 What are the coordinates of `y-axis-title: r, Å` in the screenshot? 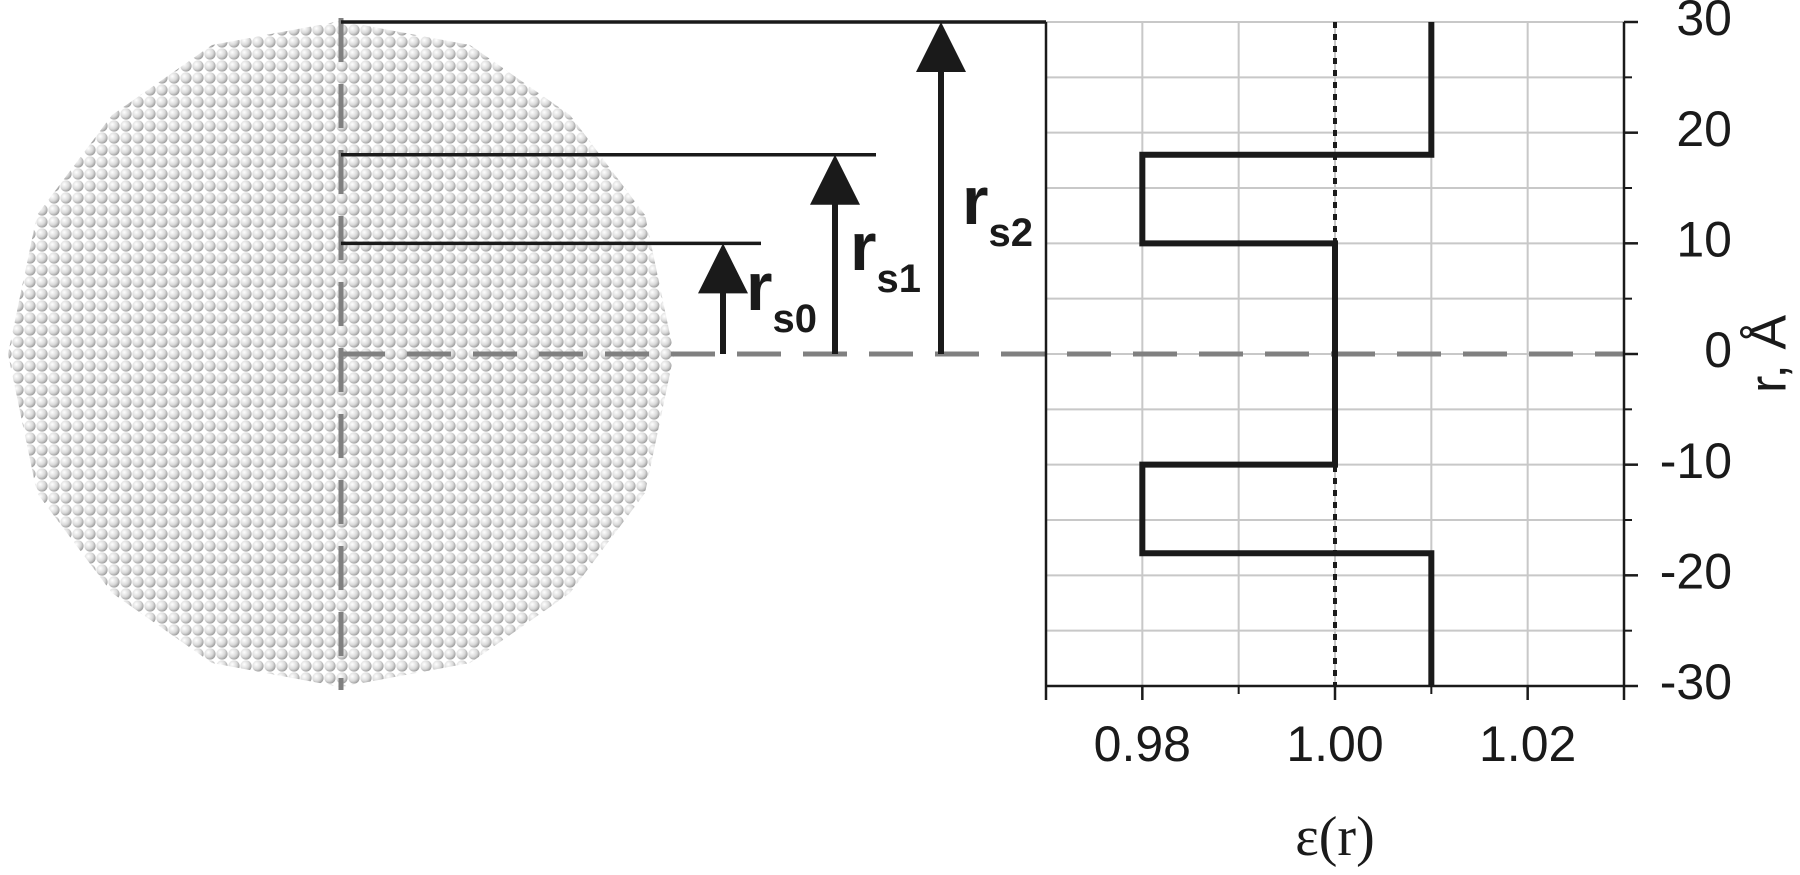 It's located at (1769, 354).